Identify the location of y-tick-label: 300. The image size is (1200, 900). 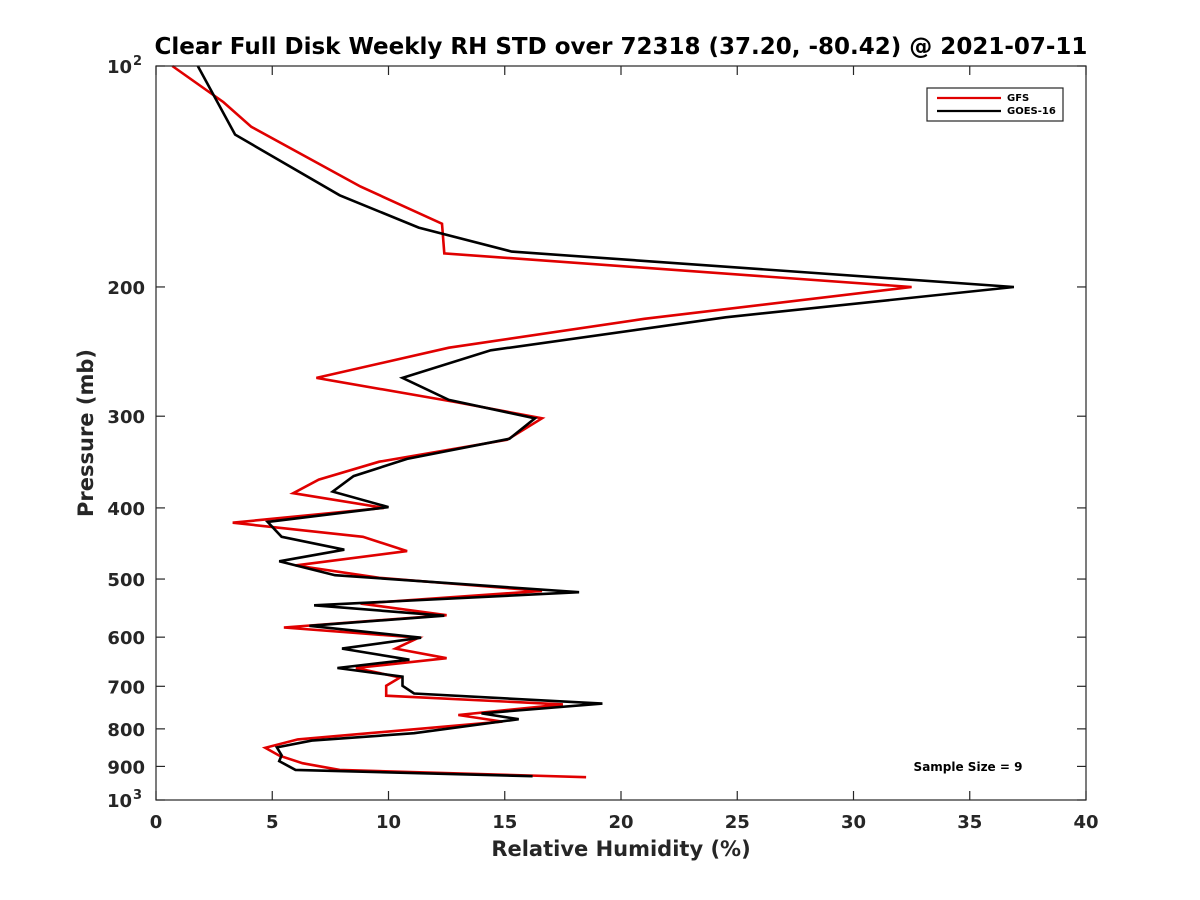
(126, 417).